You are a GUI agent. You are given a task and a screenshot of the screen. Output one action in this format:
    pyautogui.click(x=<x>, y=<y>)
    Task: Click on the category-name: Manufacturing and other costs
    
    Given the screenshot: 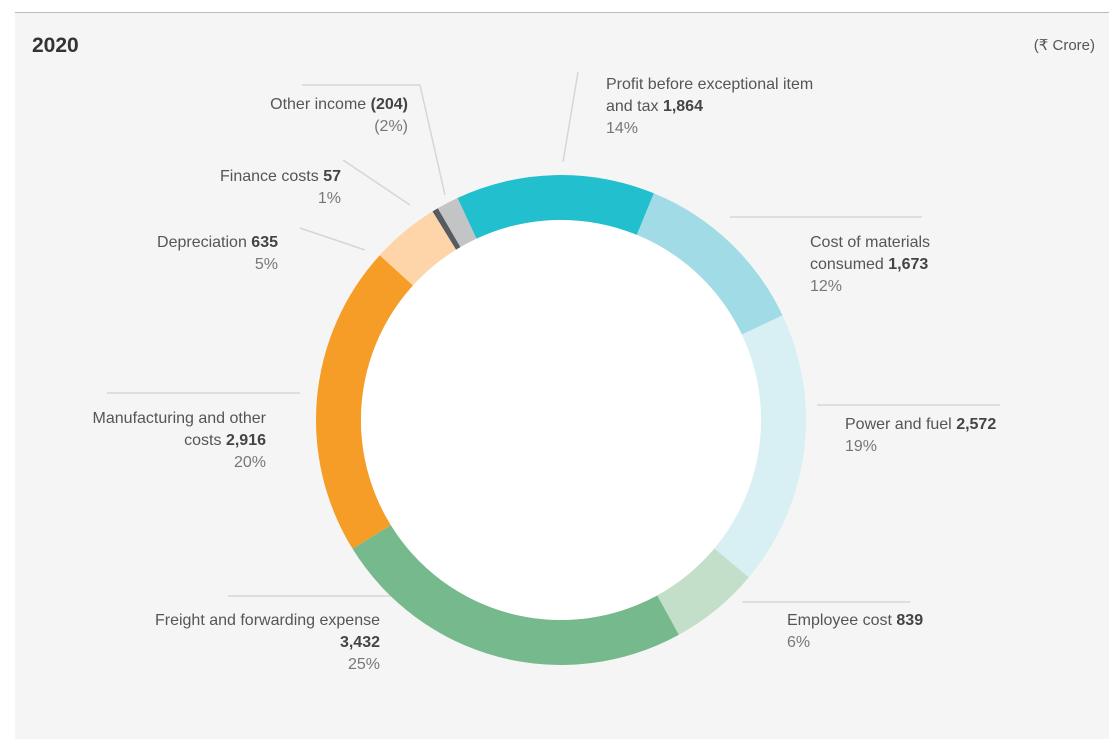 What is the action you would take?
    pyautogui.click(x=179, y=429)
    